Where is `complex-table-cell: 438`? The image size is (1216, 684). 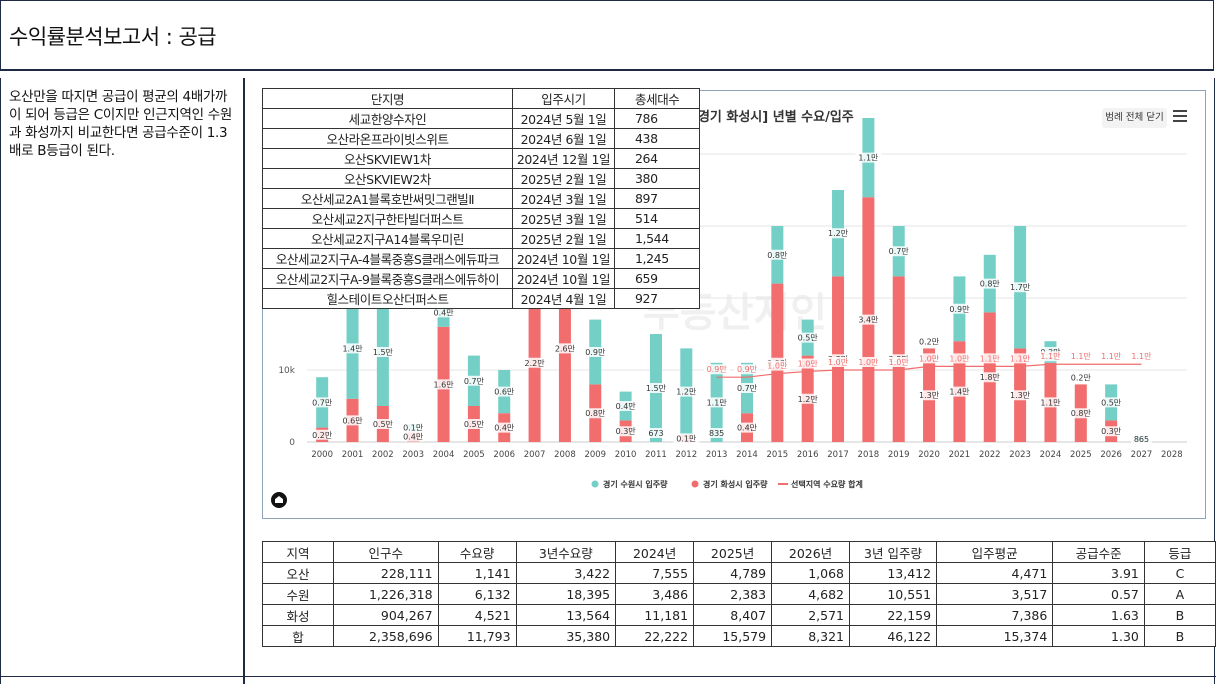
complex-table-cell: 438 is located at coordinates (657, 138).